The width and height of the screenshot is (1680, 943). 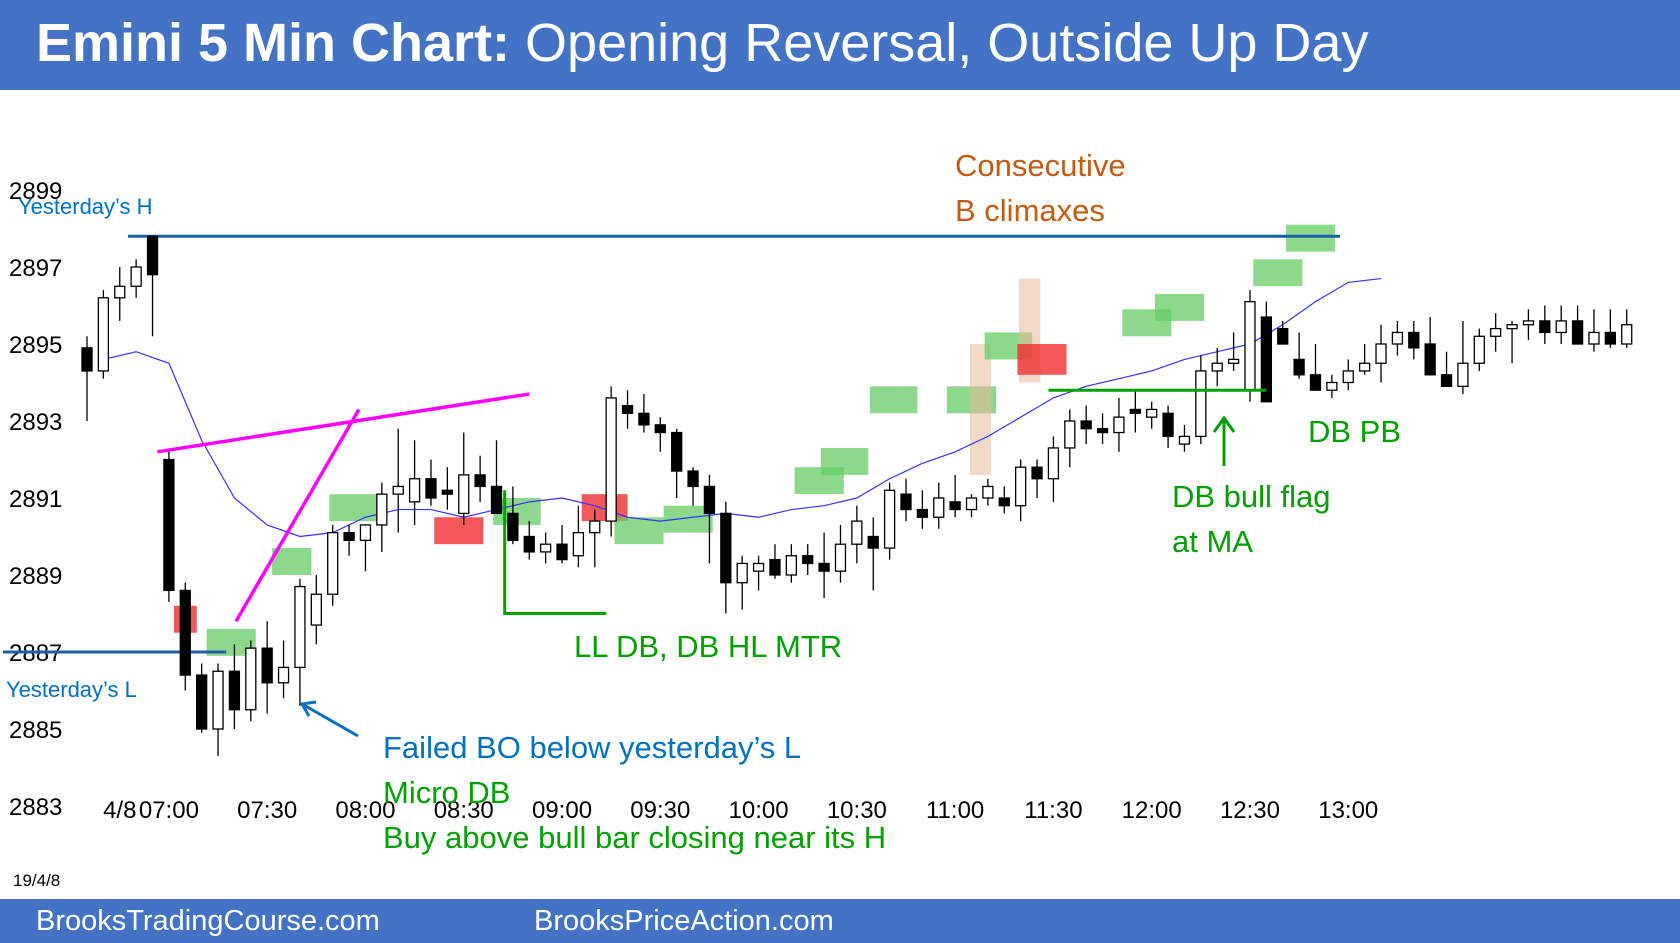 What do you see at coordinates (35, 730) in the screenshot?
I see `y-tick-label: 2885` at bounding box center [35, 730].